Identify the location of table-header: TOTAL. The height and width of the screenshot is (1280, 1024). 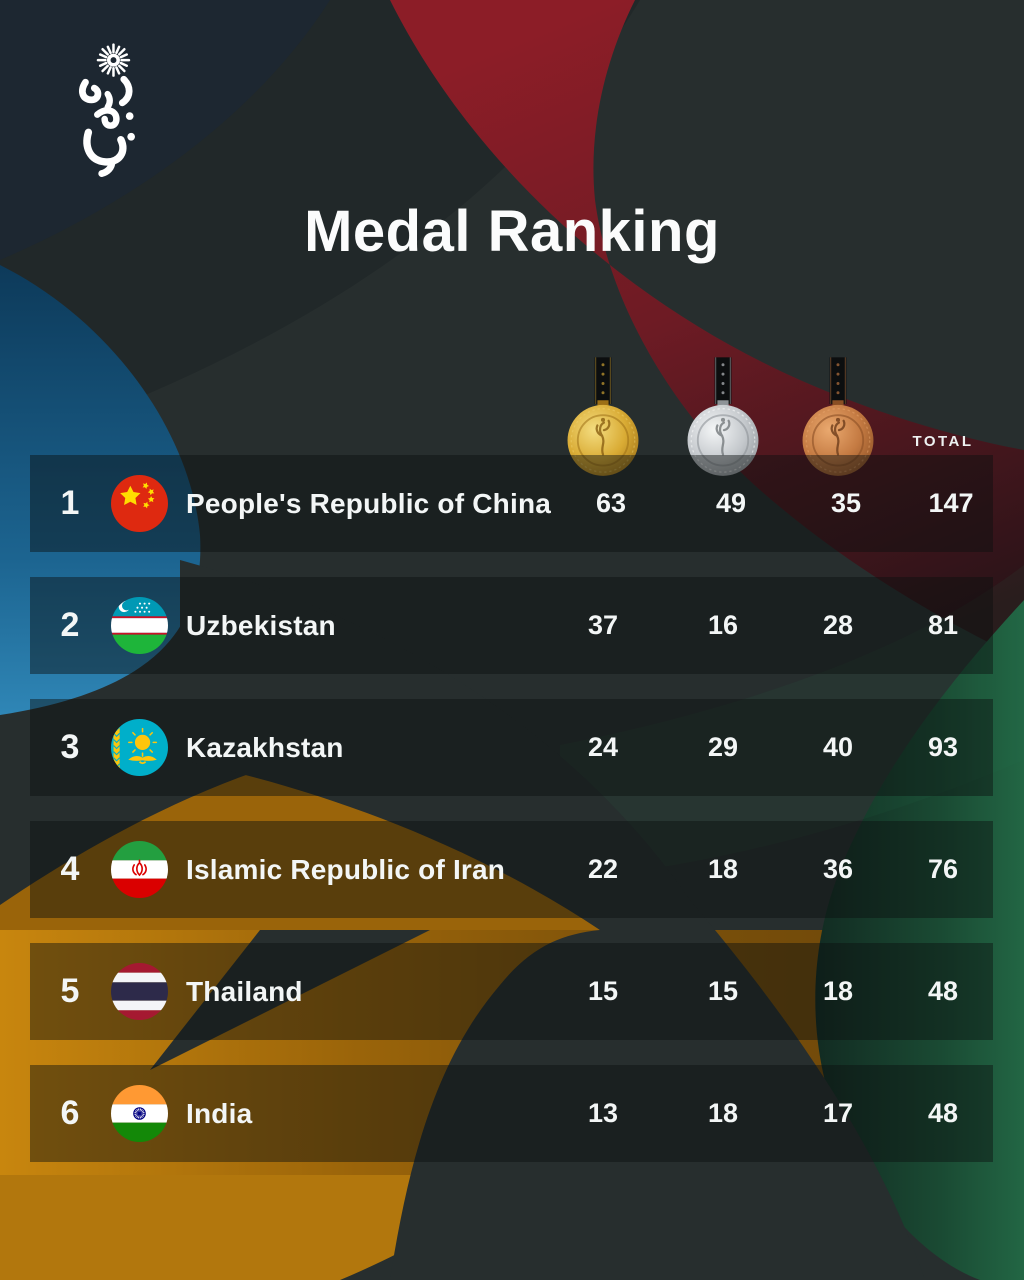
(511, 396).